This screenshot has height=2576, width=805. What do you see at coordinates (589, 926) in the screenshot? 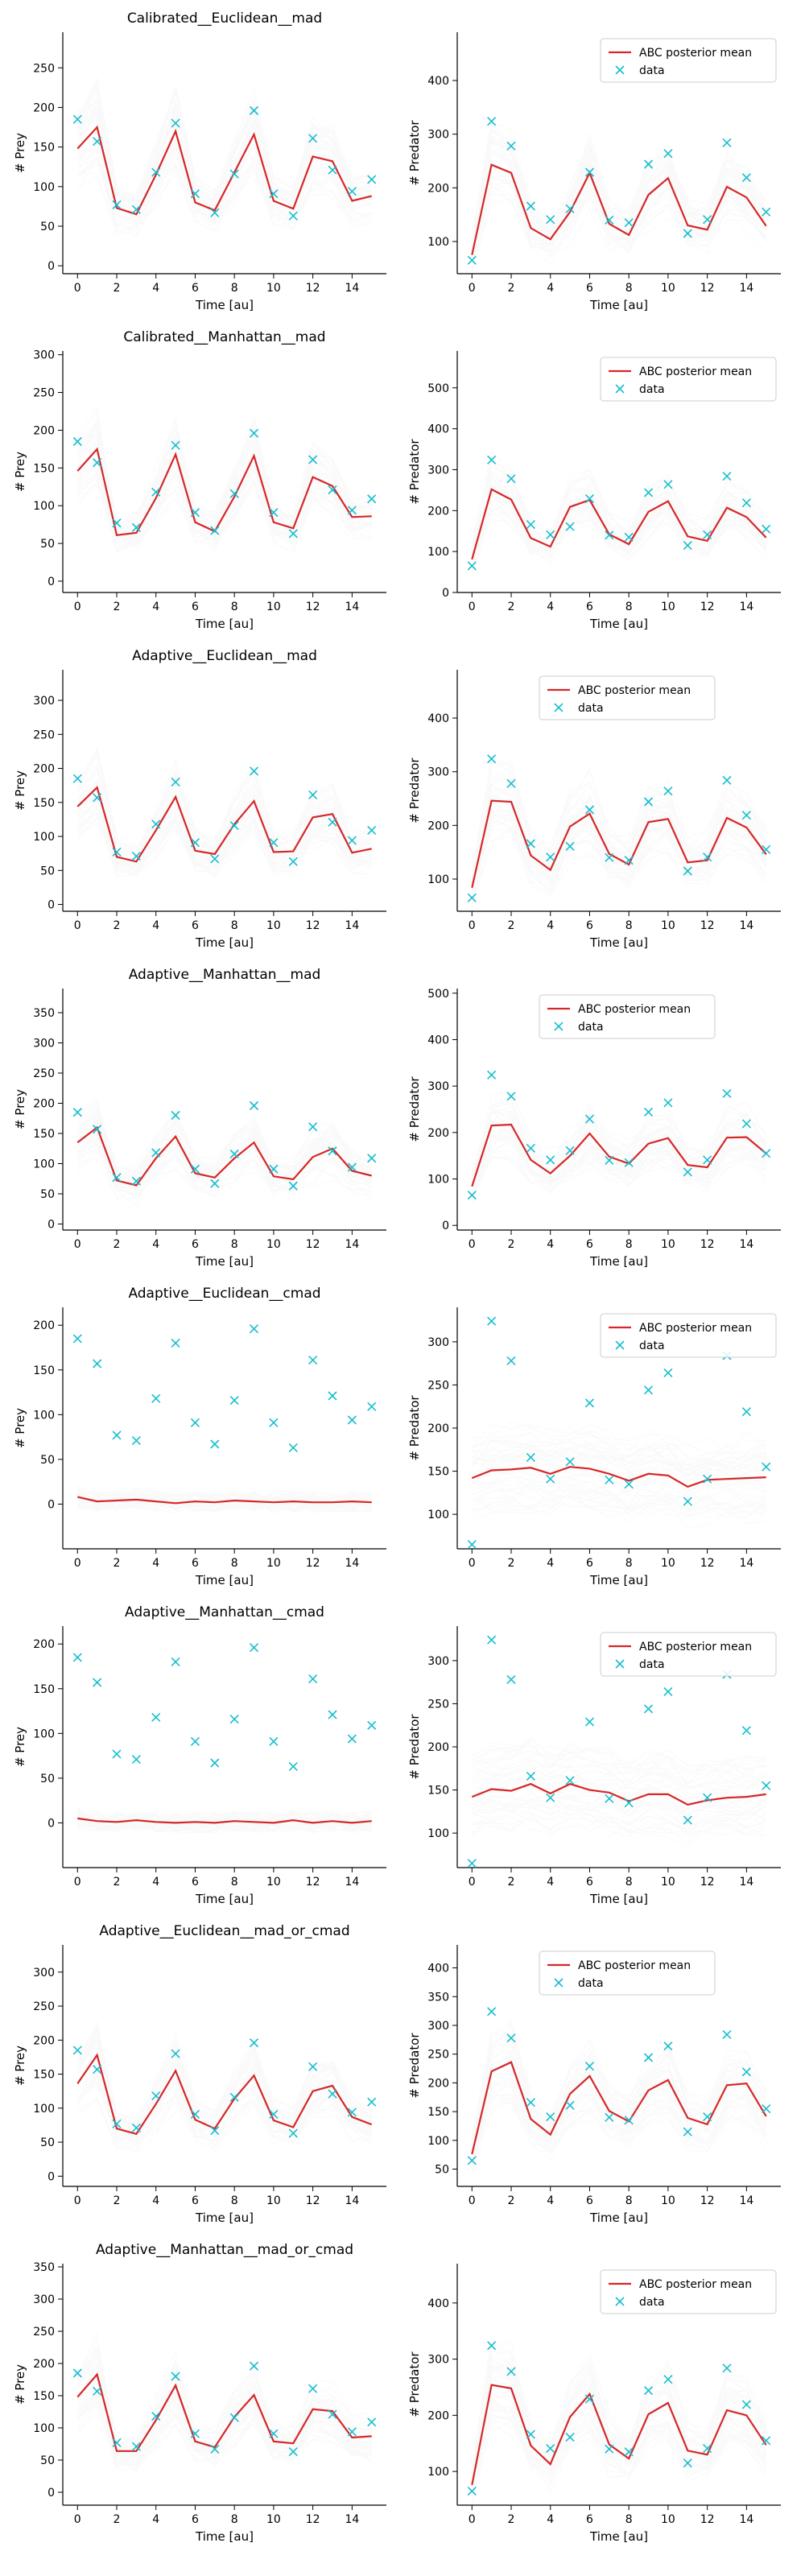
I see `x-tick-label: 6` at bounding box center [589, 926].